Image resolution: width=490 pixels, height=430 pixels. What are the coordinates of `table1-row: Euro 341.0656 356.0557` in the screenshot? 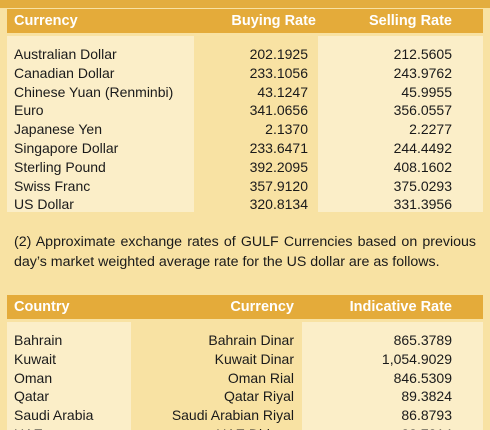 It's located at (245, 110).